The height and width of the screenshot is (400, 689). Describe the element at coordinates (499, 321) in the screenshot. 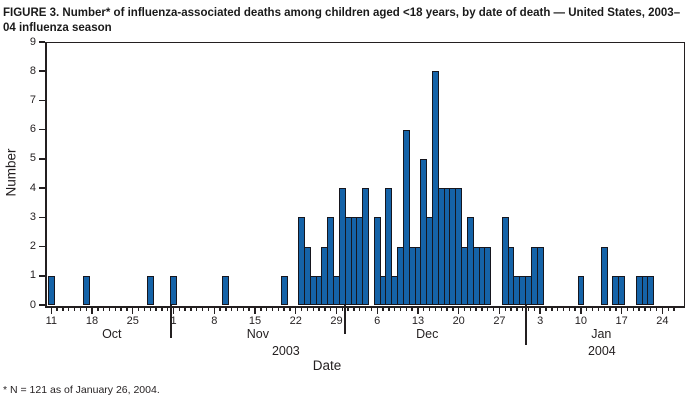

I see `x-axis-tick-label: 27` at that location.